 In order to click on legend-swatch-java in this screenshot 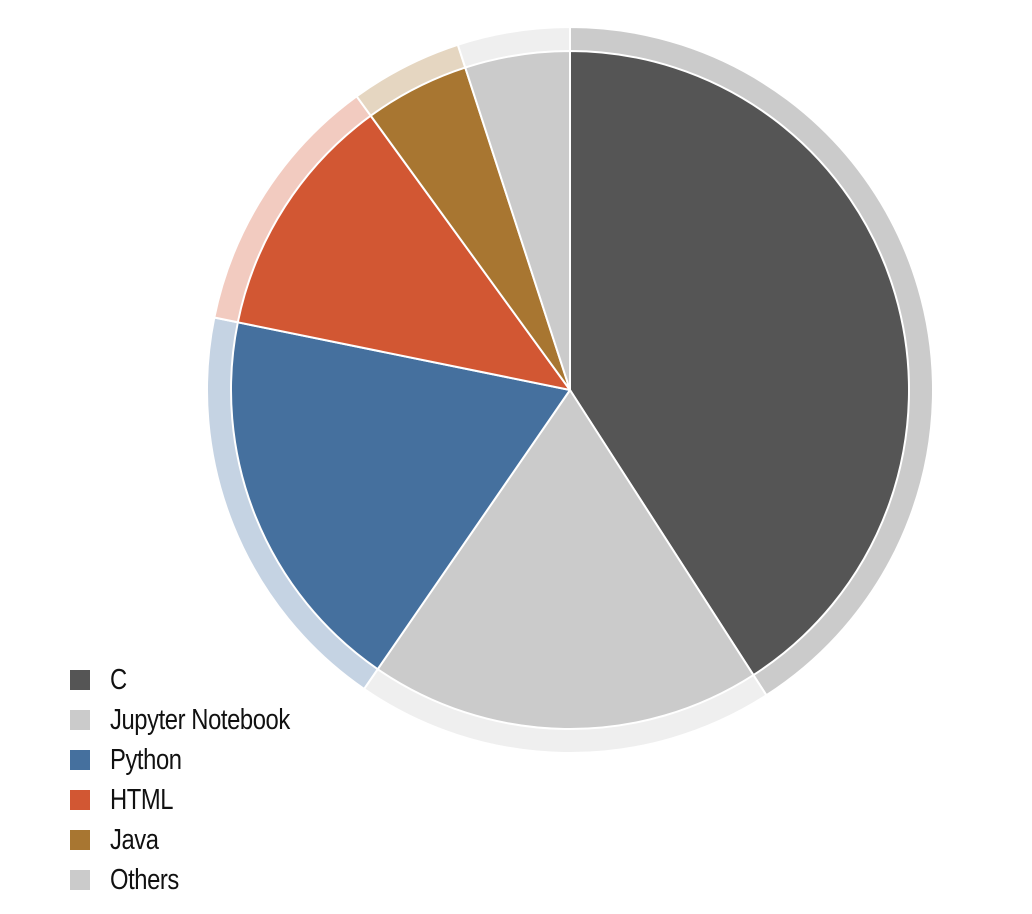, I will do `click(80, 840)`.